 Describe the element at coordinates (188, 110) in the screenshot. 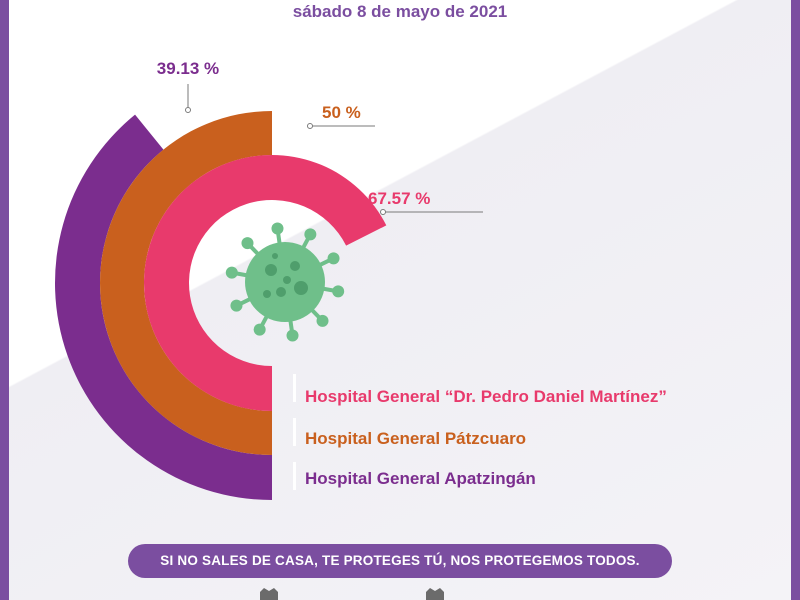

I see `leader-dot-apatzingan` at that location.